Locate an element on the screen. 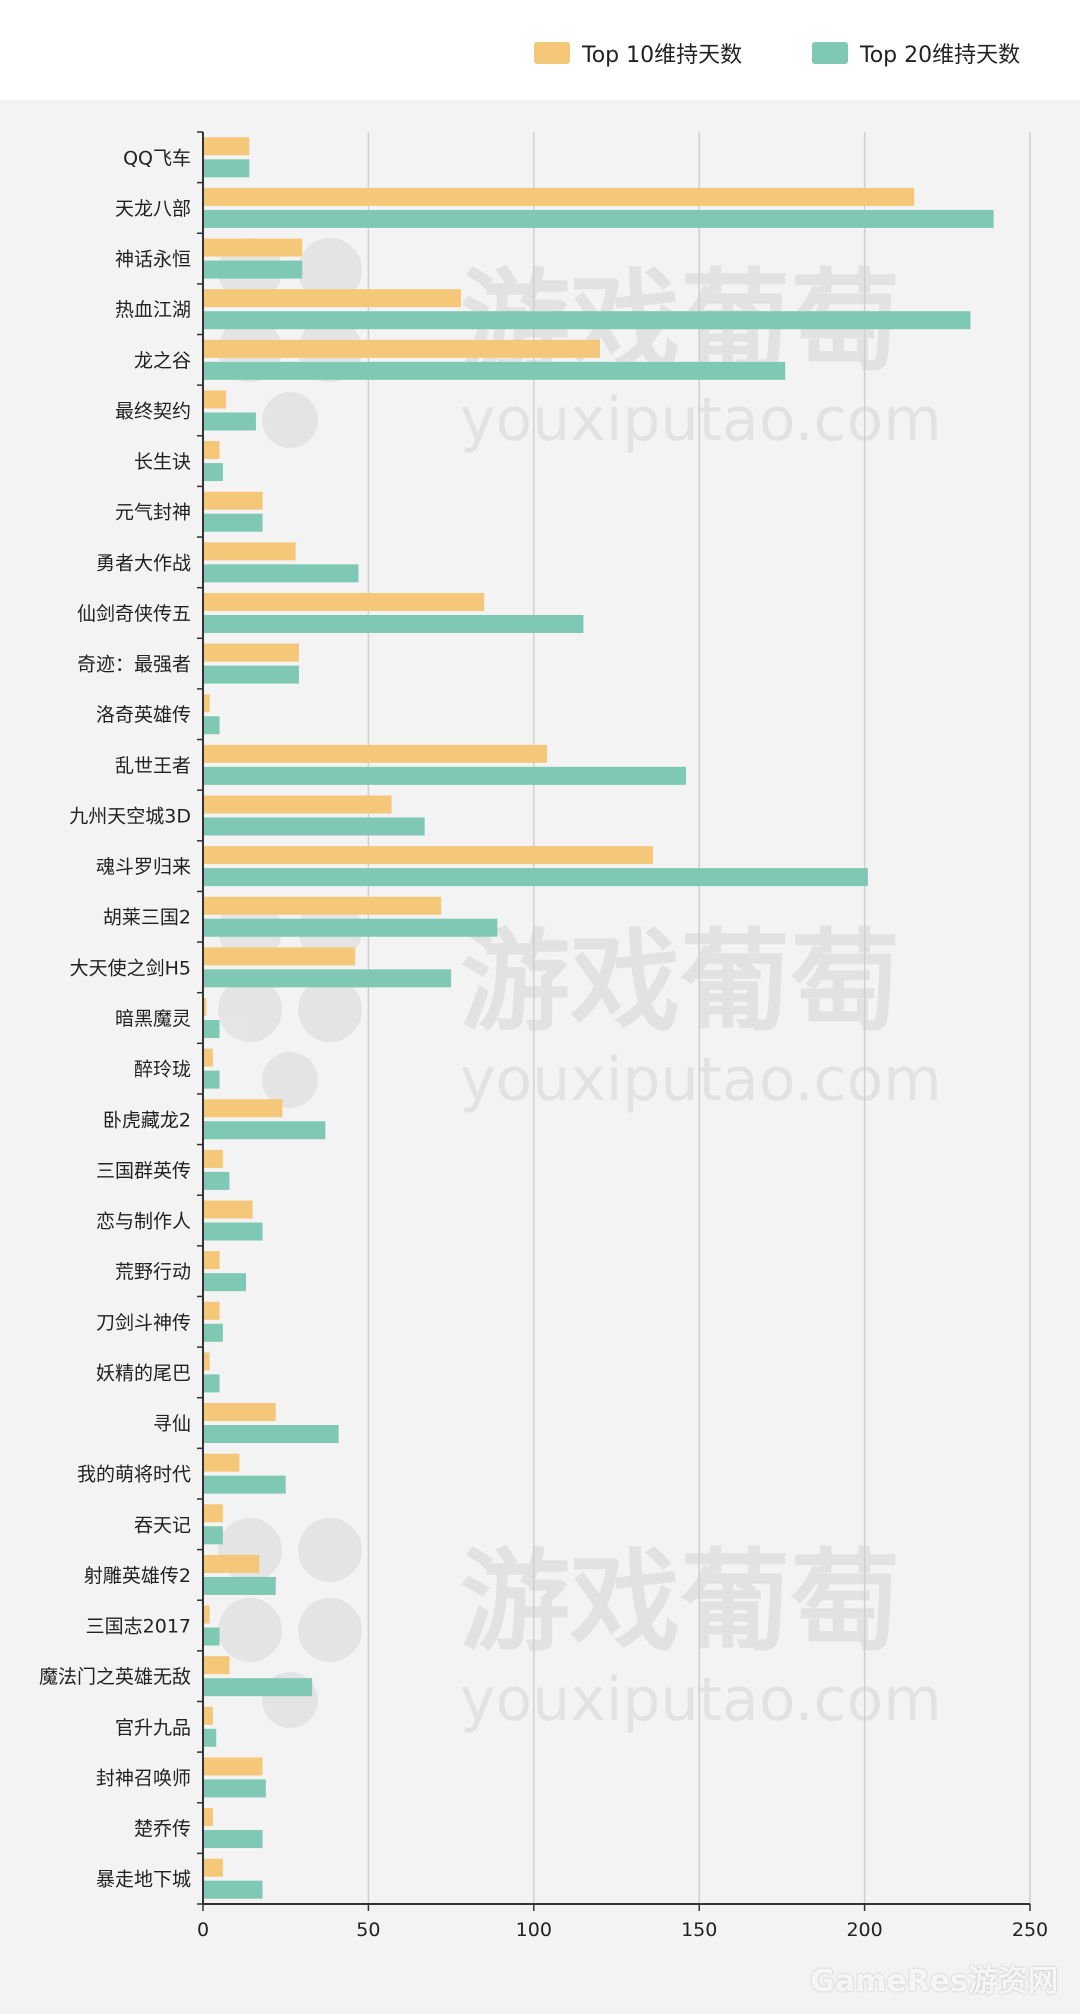 The width and height of the screenshot is (1080, 2014). legend-item-top20: Top 20维持天数 is located at coordinates (916, 53).